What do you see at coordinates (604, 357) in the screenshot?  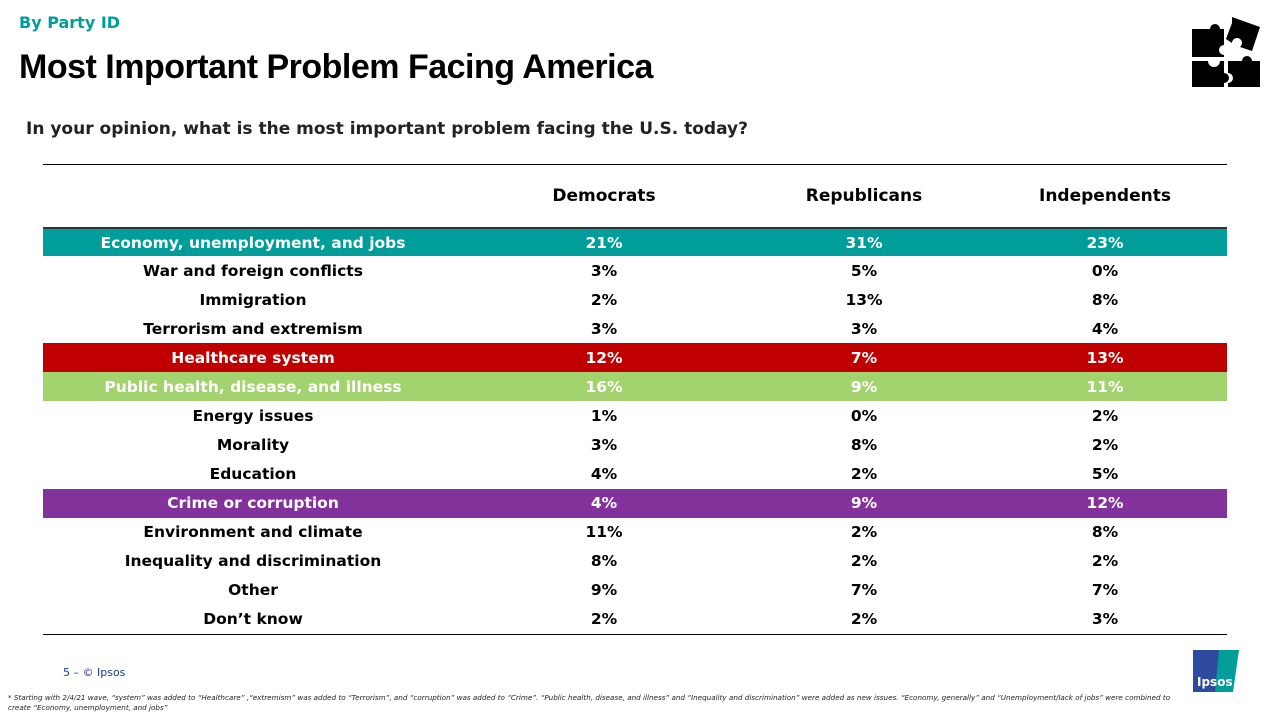 I see `value-democrats: 12%` at bounding box center [604, 357].